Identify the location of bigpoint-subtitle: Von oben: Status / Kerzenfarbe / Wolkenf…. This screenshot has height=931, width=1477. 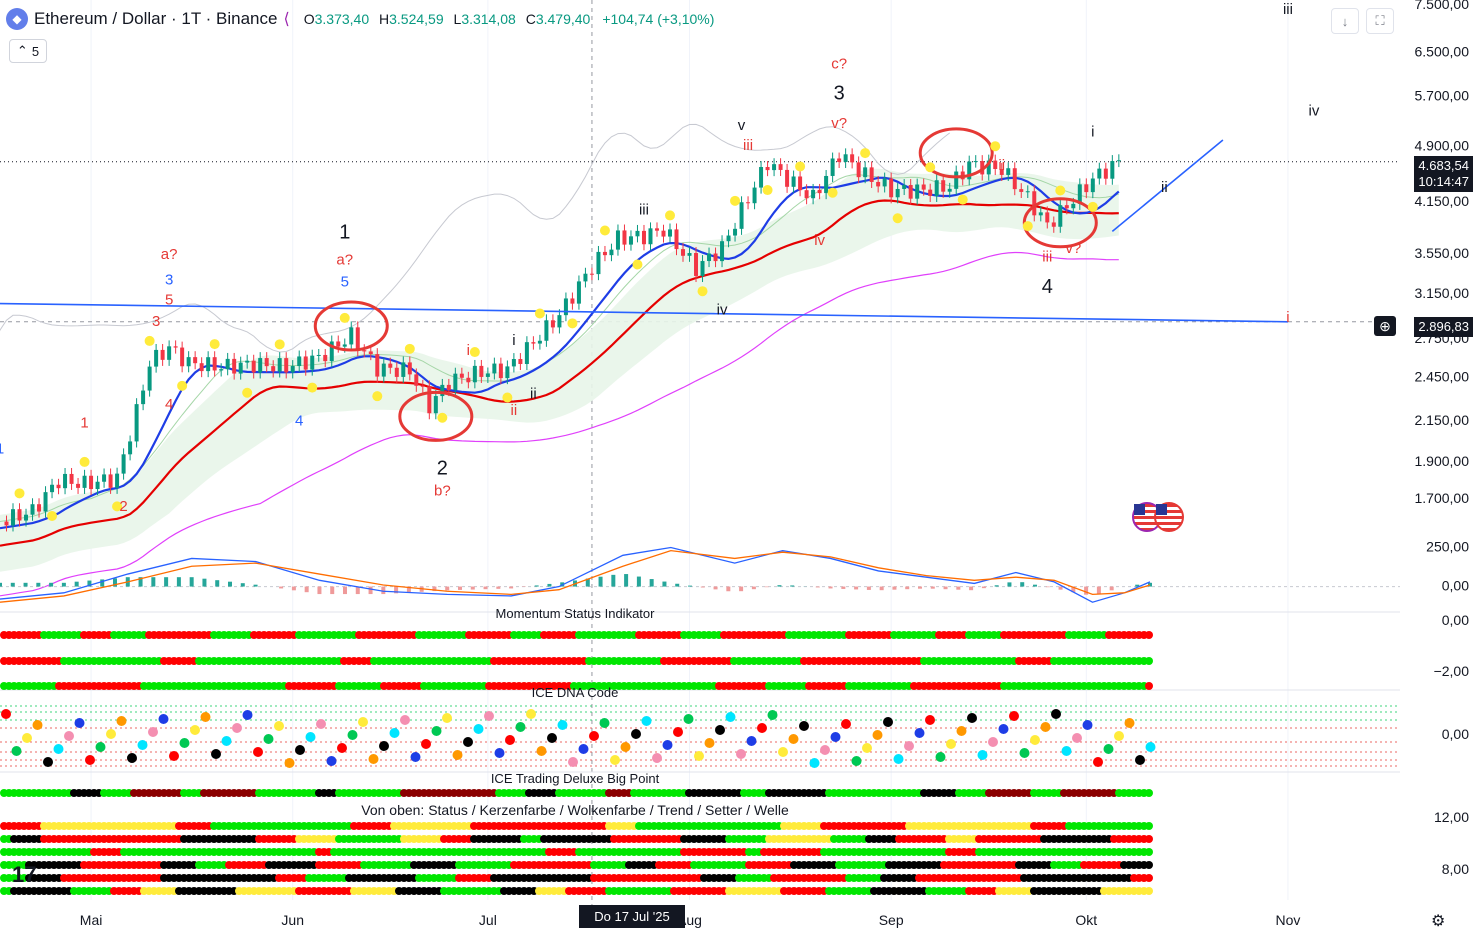
(575, 810).